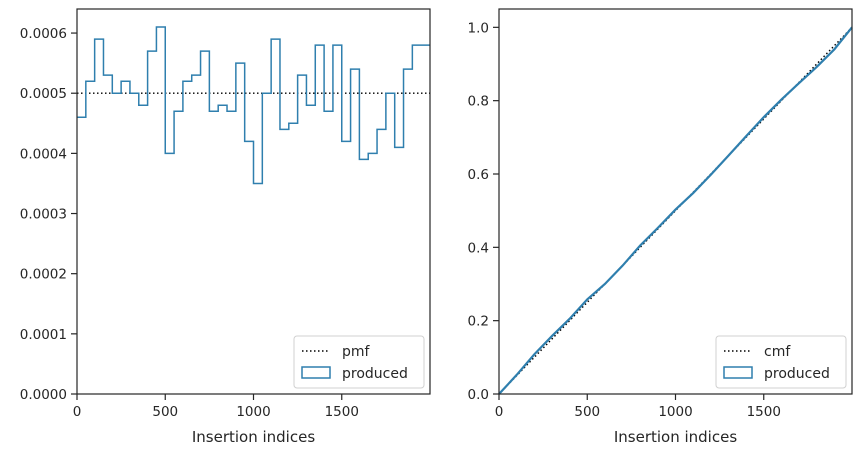 This screenshot has width=861, height=457. What do you see at coordinates (43, 34) in the screenshot?
I see `y-tick-label: 0.0006` at bounding box center [43, 34].